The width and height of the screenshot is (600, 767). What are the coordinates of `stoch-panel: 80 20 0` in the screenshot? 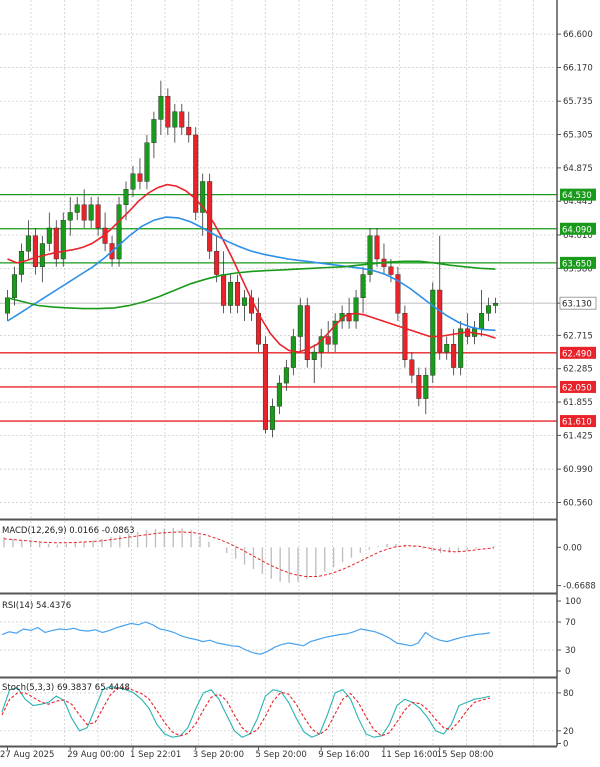 It's located at (287, 717).